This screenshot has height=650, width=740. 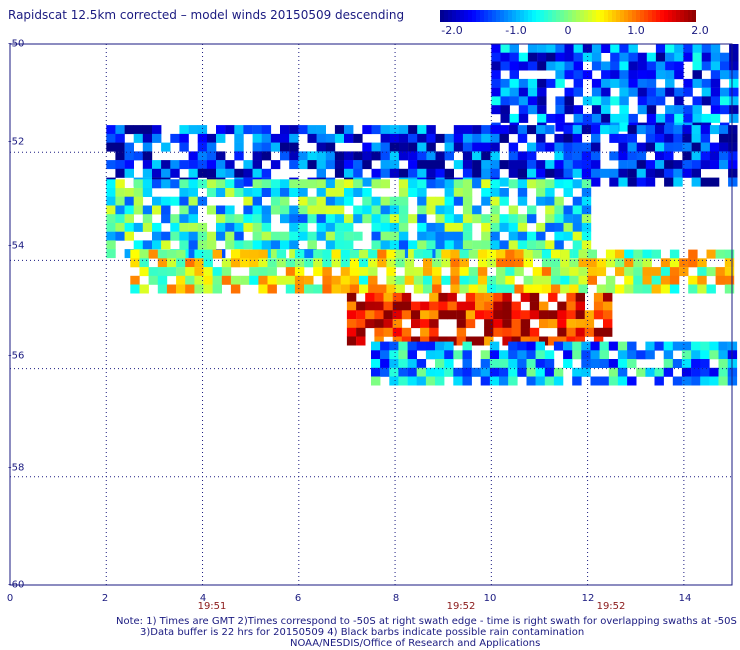 I want to click on lat-label: -58, so click(x=16, y=468).